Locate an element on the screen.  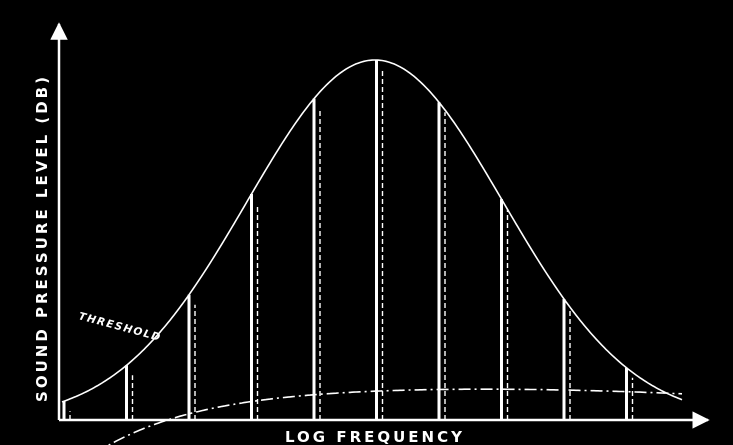
threshold-curve is located at coordinates (395, 416).